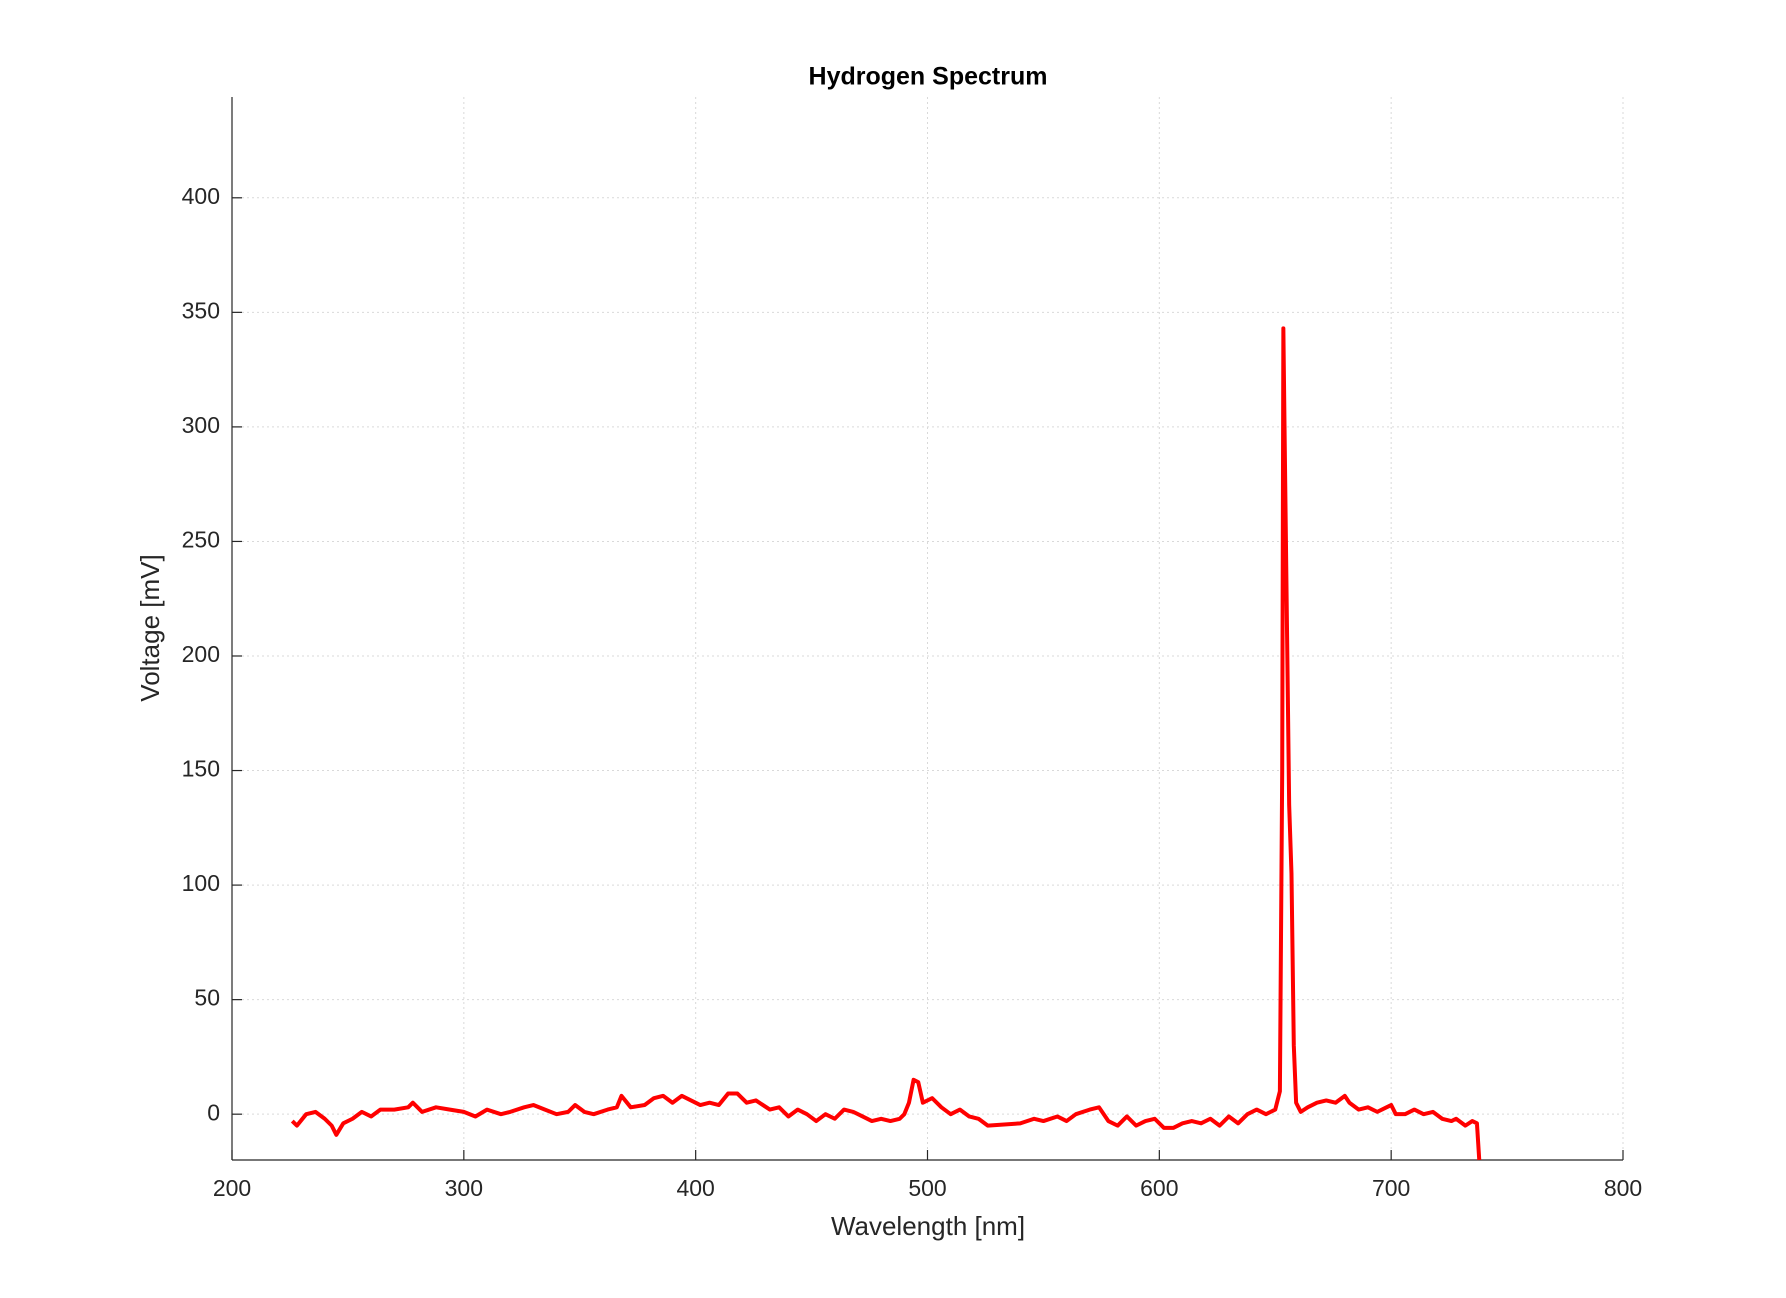 Image resolution: width=1786 pixels, height=1298 pixels. I want to click on y-tick-label: 50, so click(207, 998).